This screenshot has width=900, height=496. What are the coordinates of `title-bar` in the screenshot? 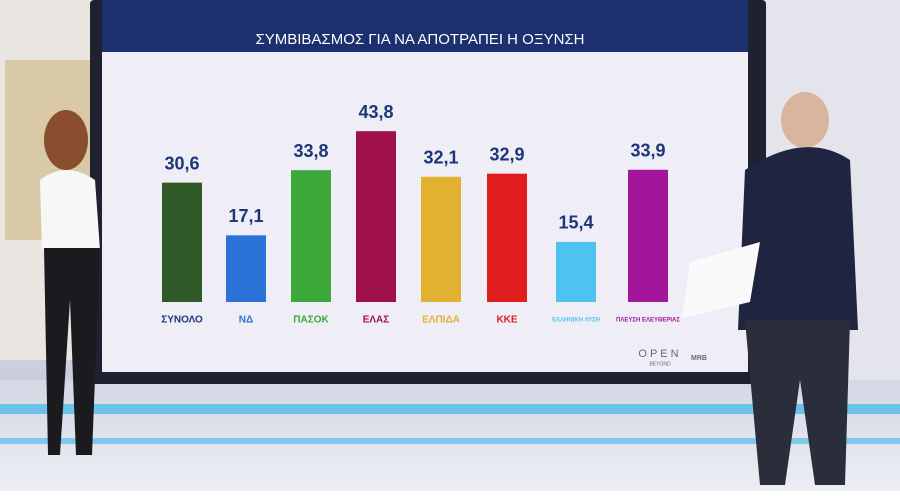 It's located at (425, 26).